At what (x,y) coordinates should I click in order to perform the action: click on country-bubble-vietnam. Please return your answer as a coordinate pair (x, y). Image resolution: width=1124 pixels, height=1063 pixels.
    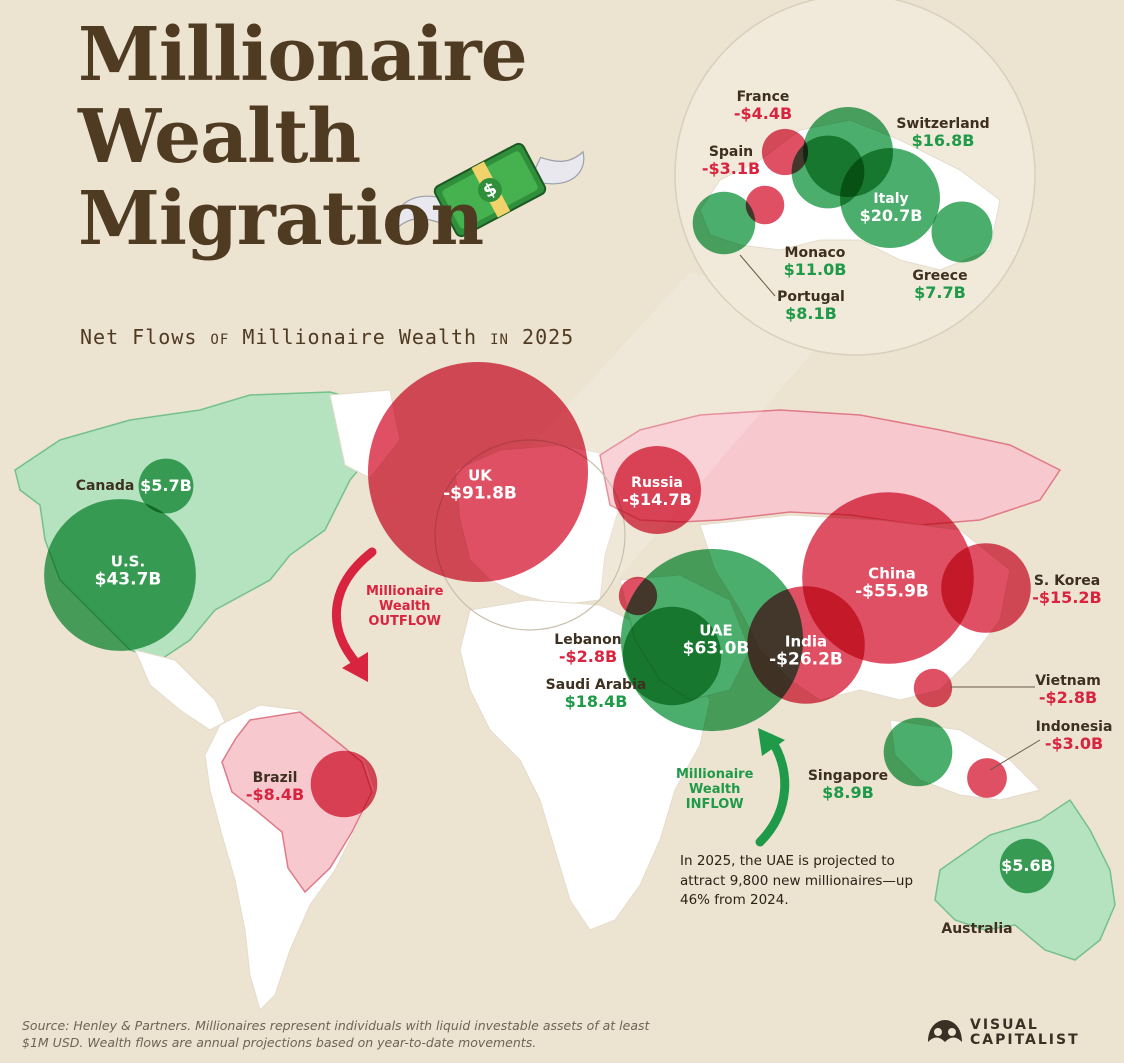
    Looking at the image, I should click on (933, 688).